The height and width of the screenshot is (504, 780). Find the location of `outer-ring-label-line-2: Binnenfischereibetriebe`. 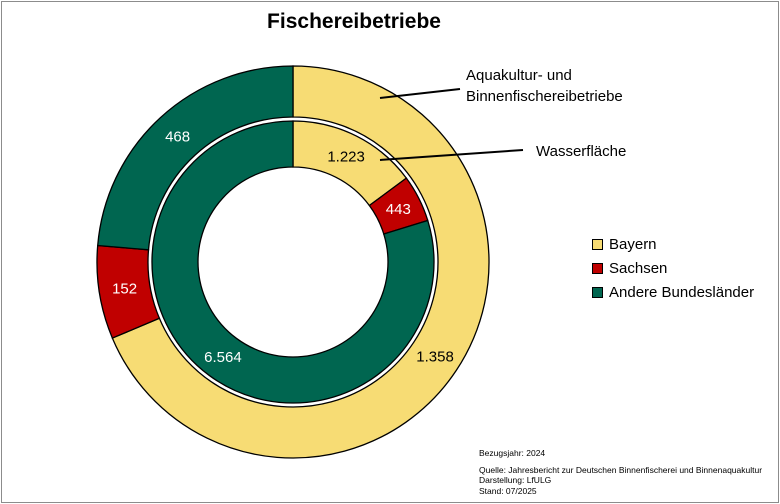

outer-ring-label-line-2: Binnenfischereibetriebe is located at coordinates (544, 96).